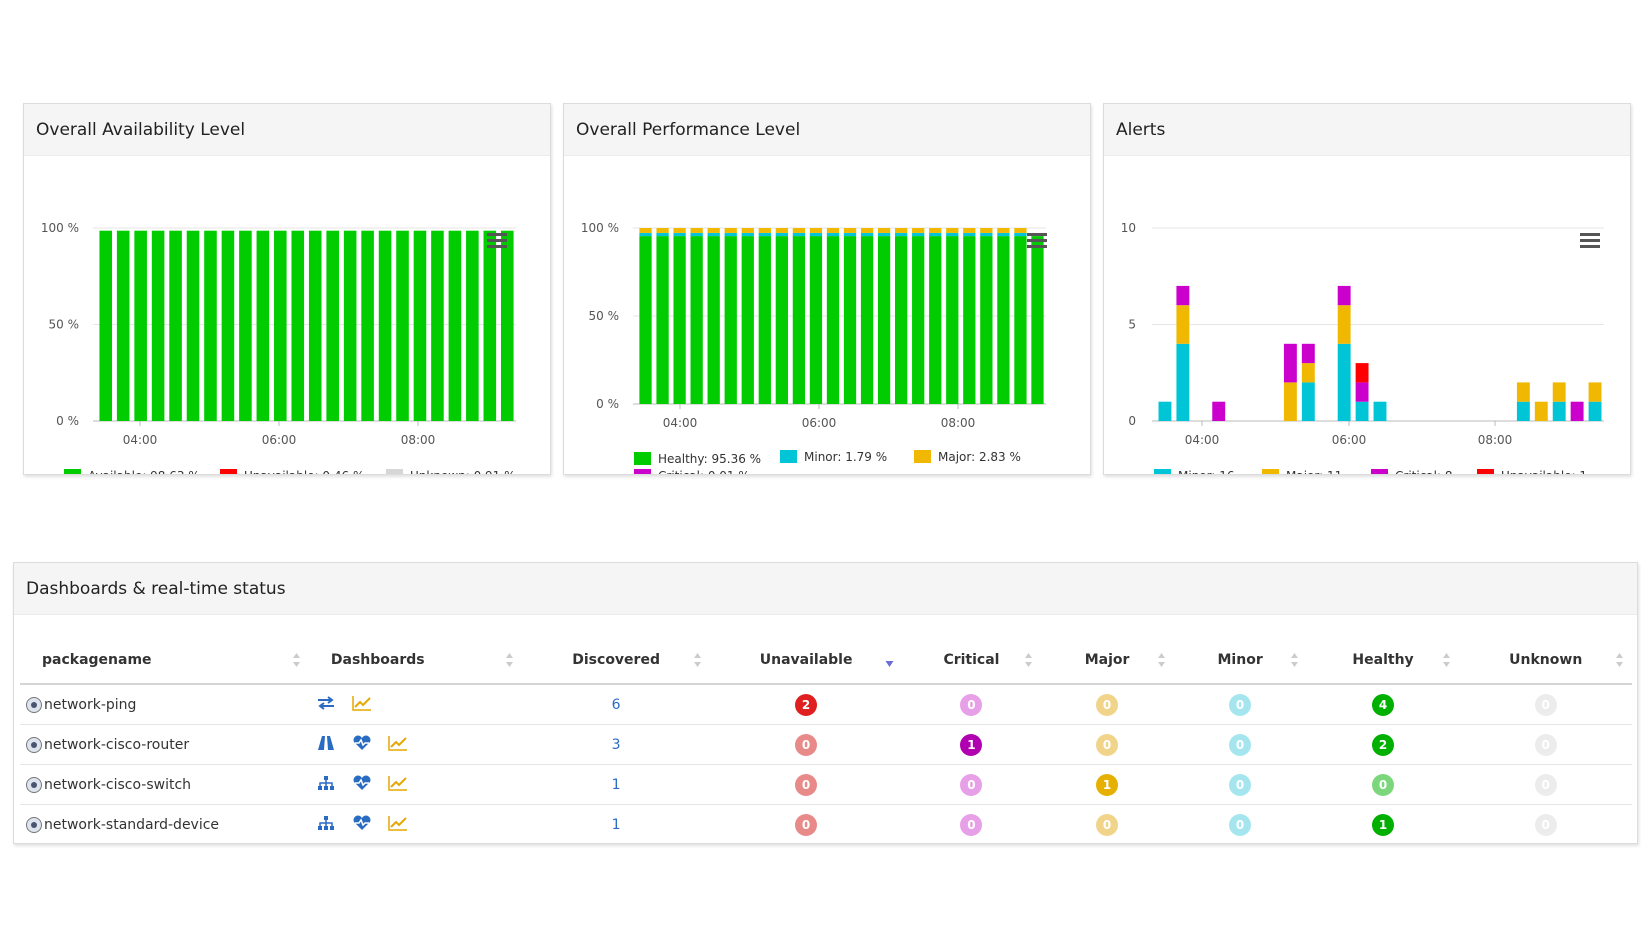  What do you see at coordinates (1107, 784) in the screenshot?
I see `major-count-badge: 1` at bounding box center [1107, 784].